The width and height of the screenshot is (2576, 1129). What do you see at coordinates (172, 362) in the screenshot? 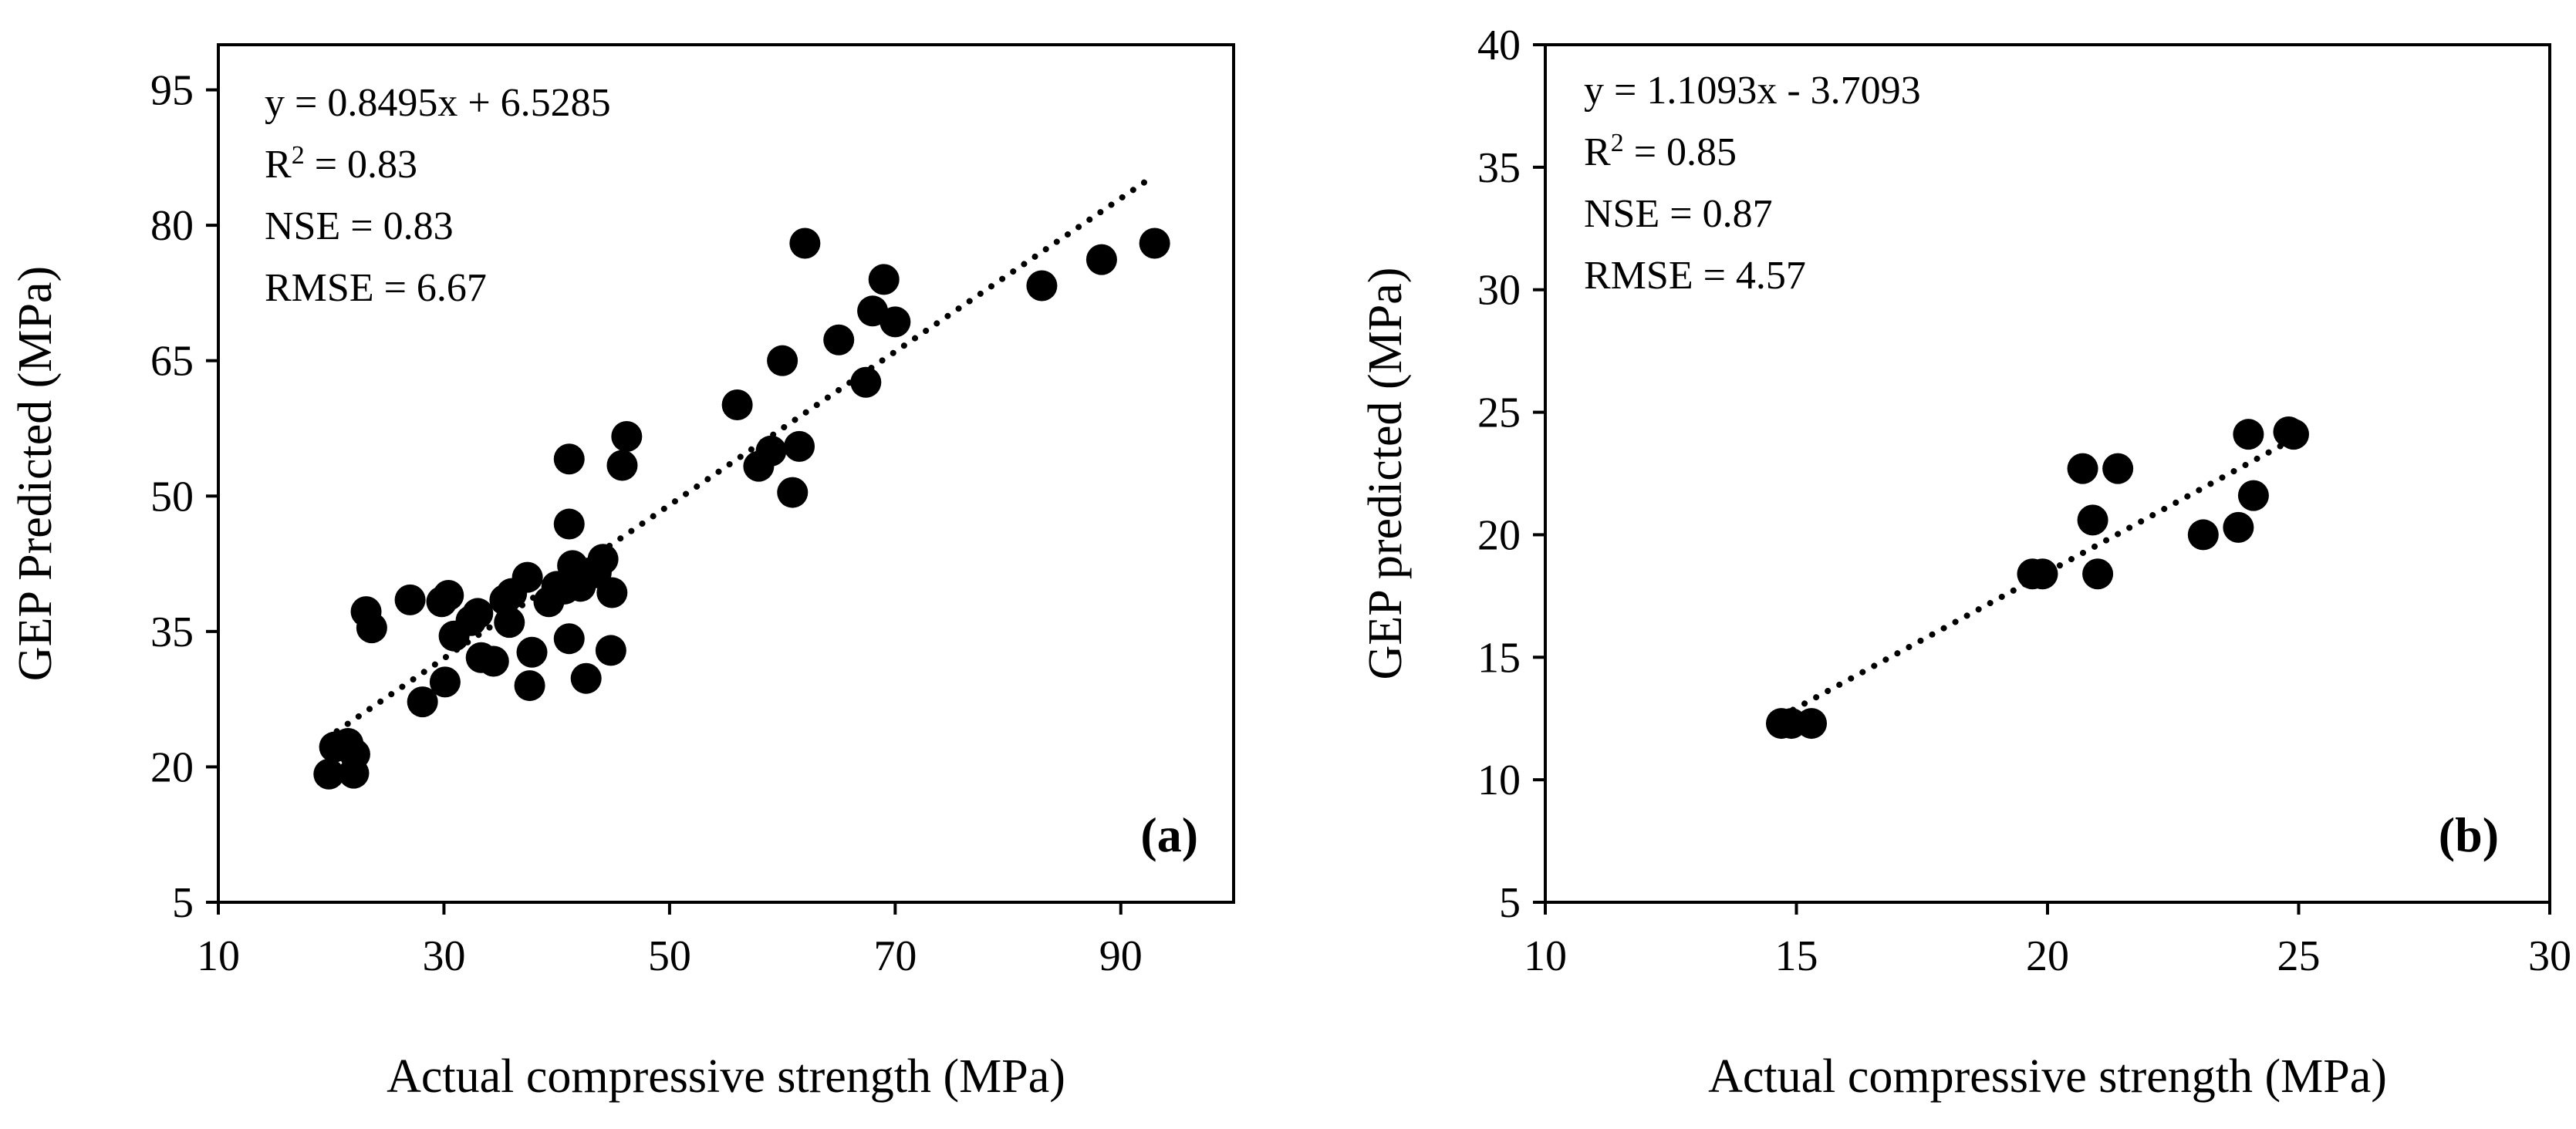
I see `y-tick-label: 65` at bounding box center [172, 362].